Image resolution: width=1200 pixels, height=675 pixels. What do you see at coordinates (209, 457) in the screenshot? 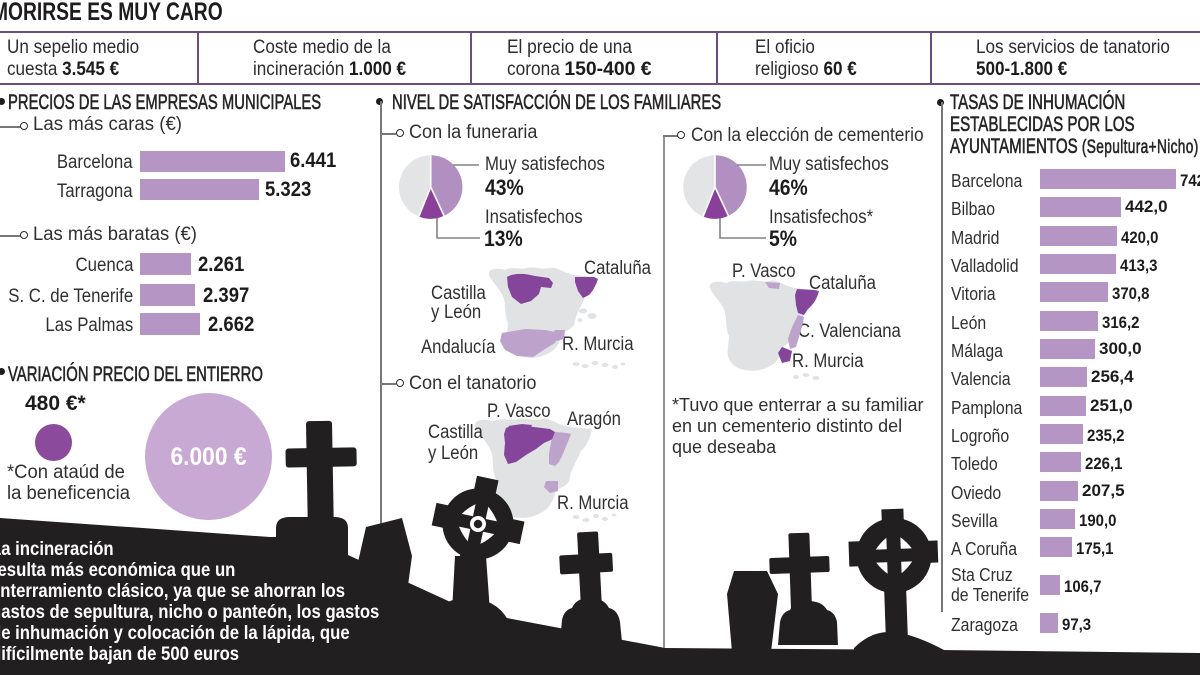
I see `svg-text: 6.000 €` at bounding box center [209, 457].